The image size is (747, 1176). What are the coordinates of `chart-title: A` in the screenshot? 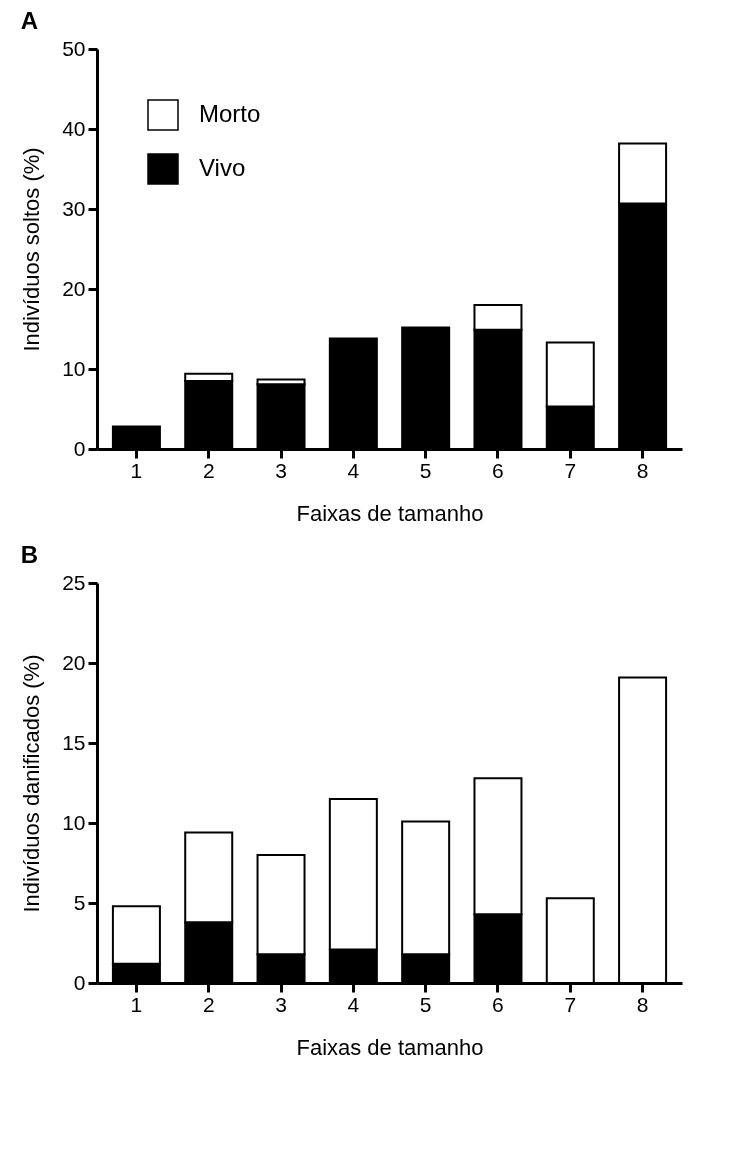 It's located at (29, 20).